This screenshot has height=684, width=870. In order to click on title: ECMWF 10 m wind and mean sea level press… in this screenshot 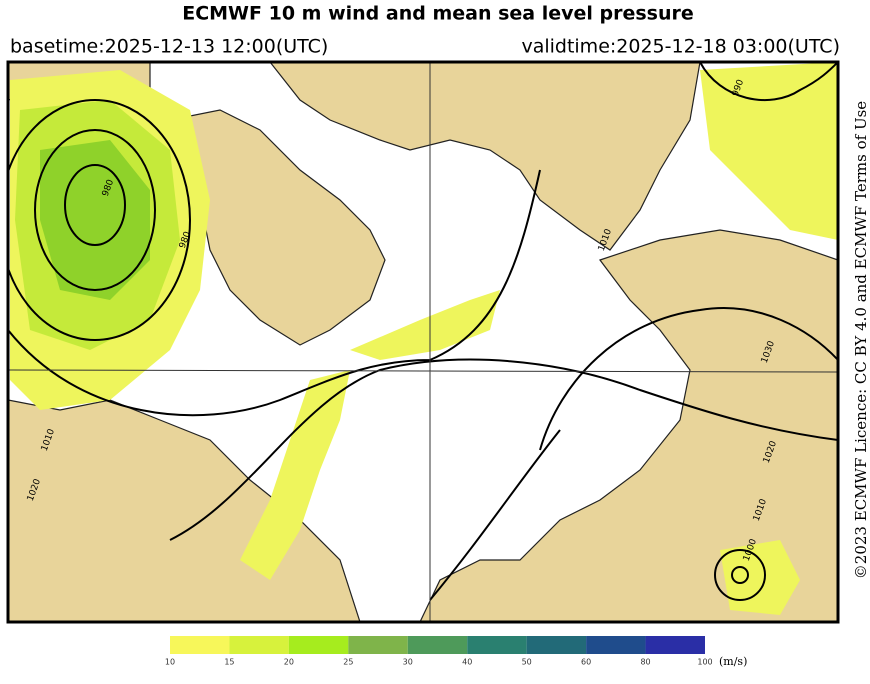, I will do `click(438, 14)`.